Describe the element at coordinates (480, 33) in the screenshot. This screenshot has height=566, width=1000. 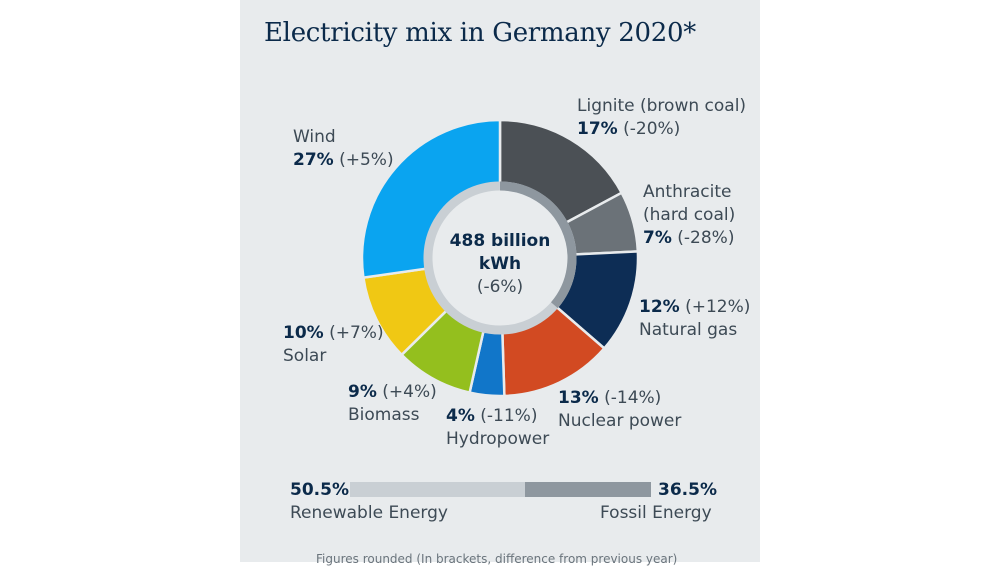
I see `page-title: Electricity mix in Germany 2020*` at that location.